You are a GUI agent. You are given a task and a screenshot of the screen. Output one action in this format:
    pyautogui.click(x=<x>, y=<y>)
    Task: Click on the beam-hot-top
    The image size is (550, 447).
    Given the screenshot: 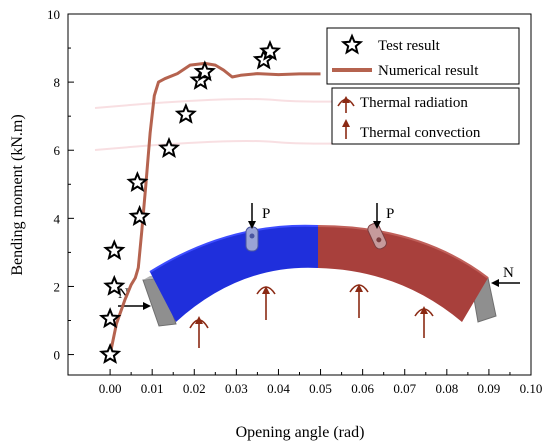 What is the action you would take?
    pyautogui.click(x=403, y=252)
    